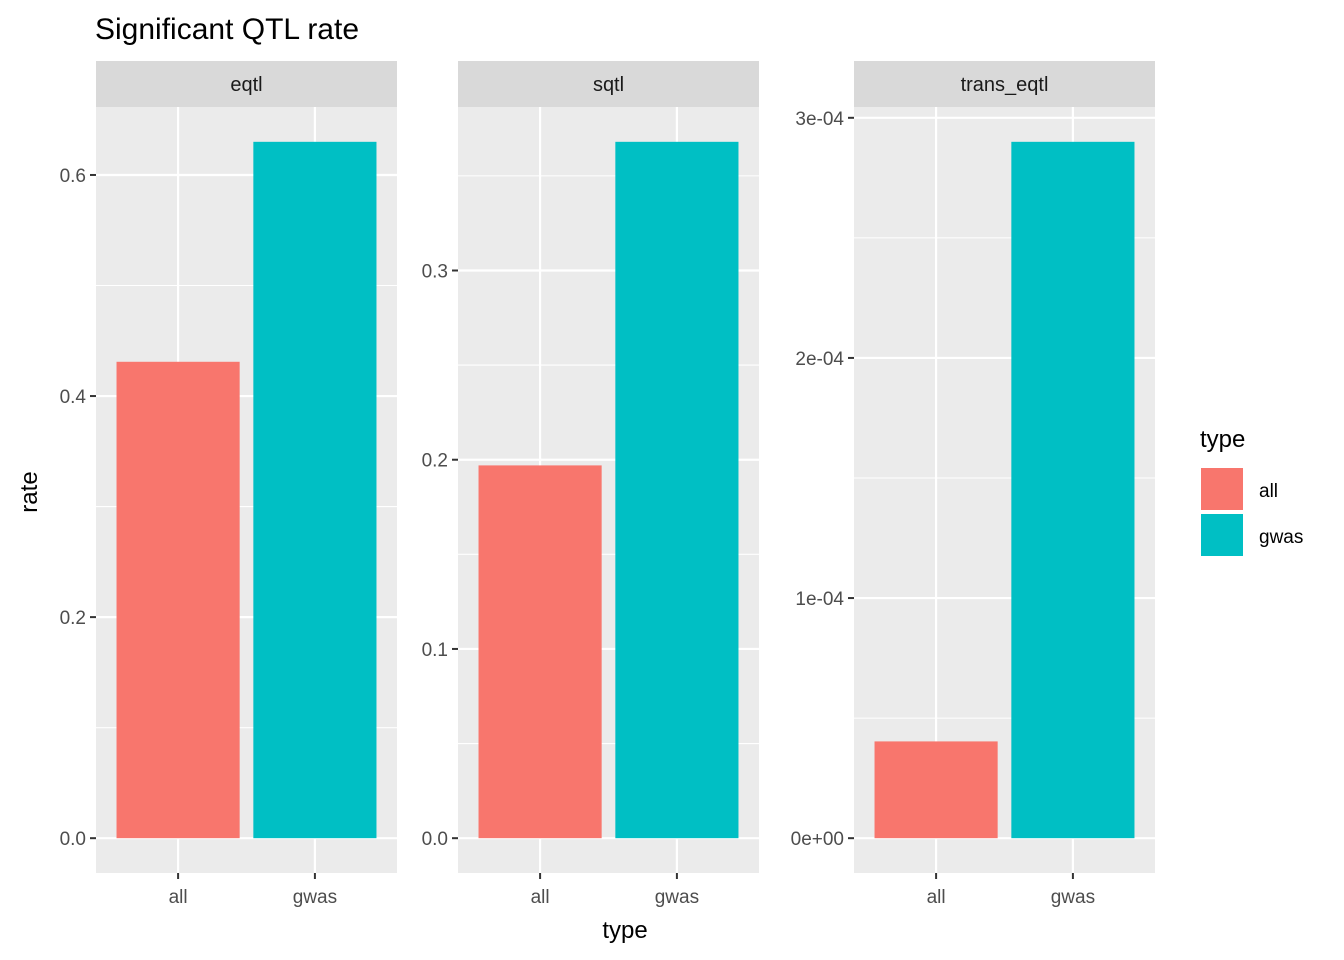 The image size is (1344, 960). Describe the element at coordinates (624, 930) in the screenshot. I see `x-axis-title: type` at that location.